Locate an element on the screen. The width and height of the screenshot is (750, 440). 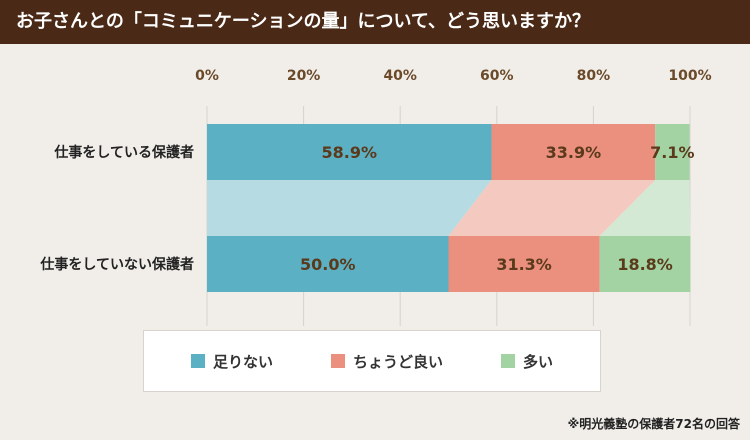
bar-value-label-0-1: 33.9% is located at coordinates (574, 152).